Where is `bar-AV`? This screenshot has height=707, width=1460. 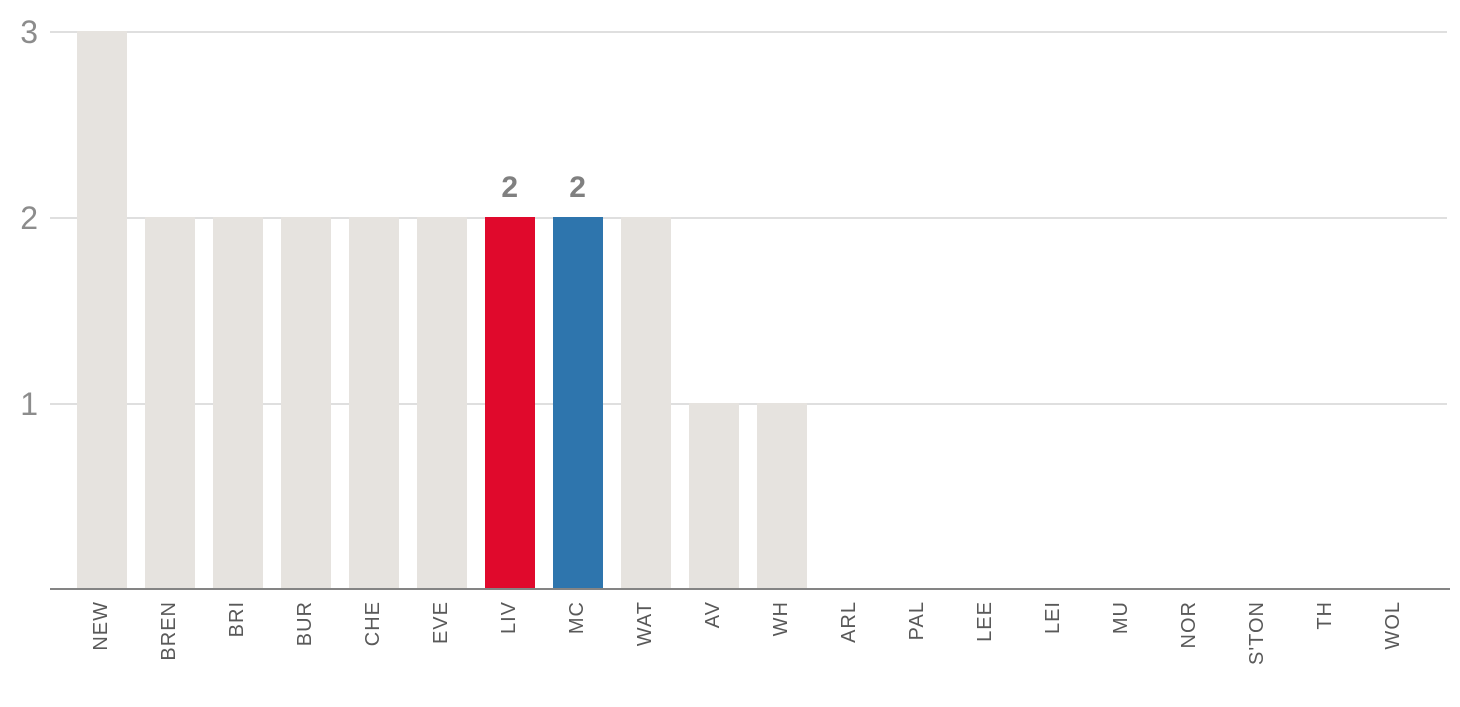
bar-AV is located at coordinates (713, 496).